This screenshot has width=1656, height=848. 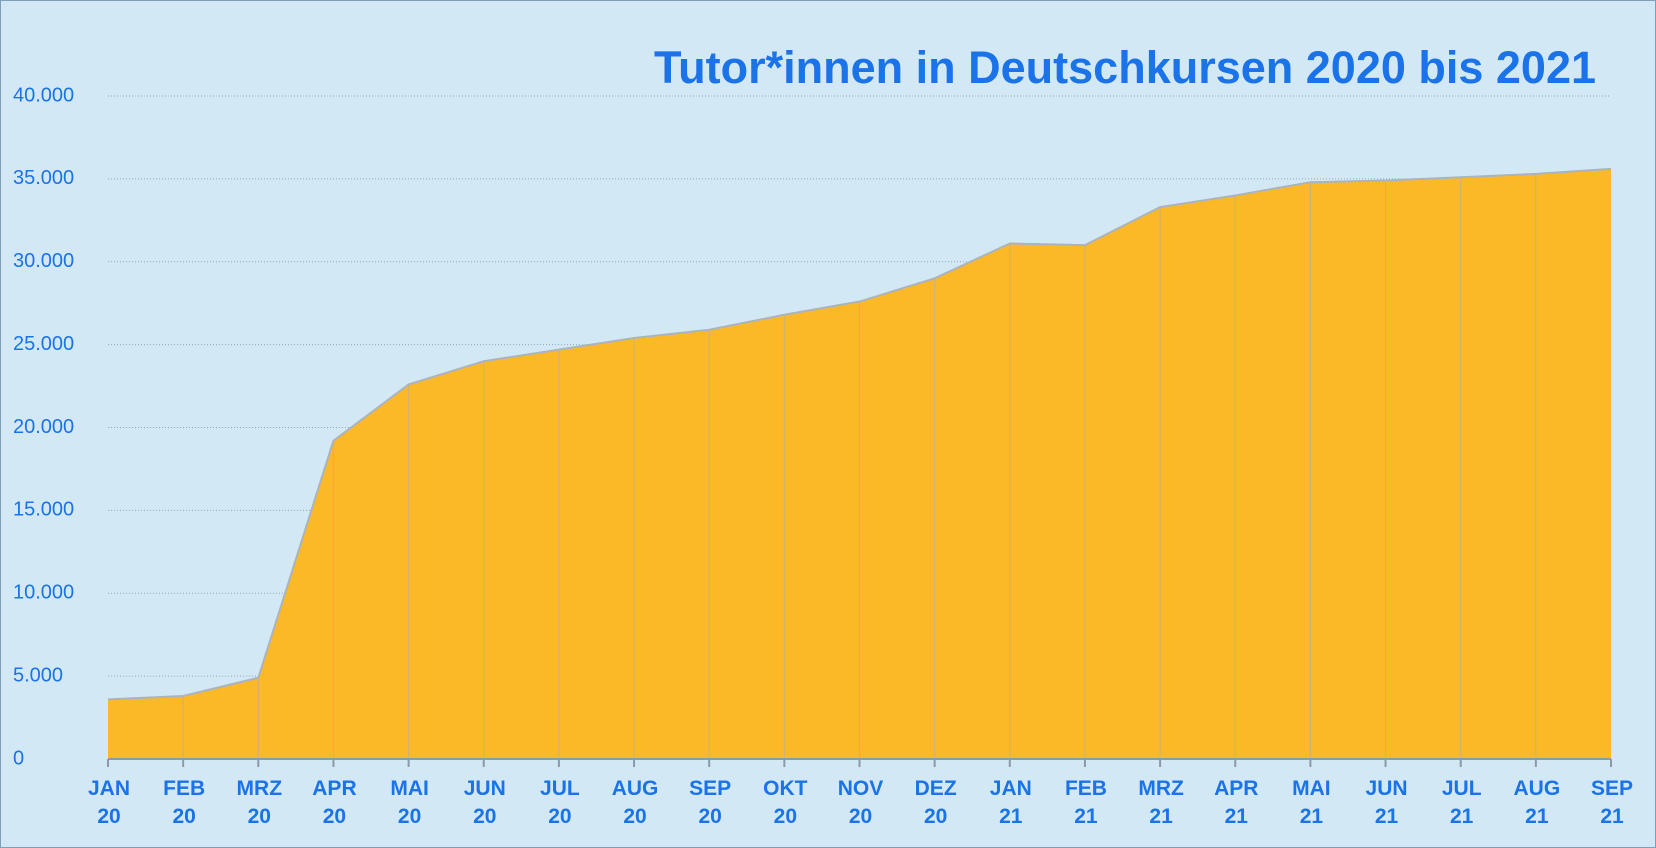 What do you see at coordinates (43, 427) in the screenshot?
I see `y-tick-label: 20.000` at bounding box center [43, 427].